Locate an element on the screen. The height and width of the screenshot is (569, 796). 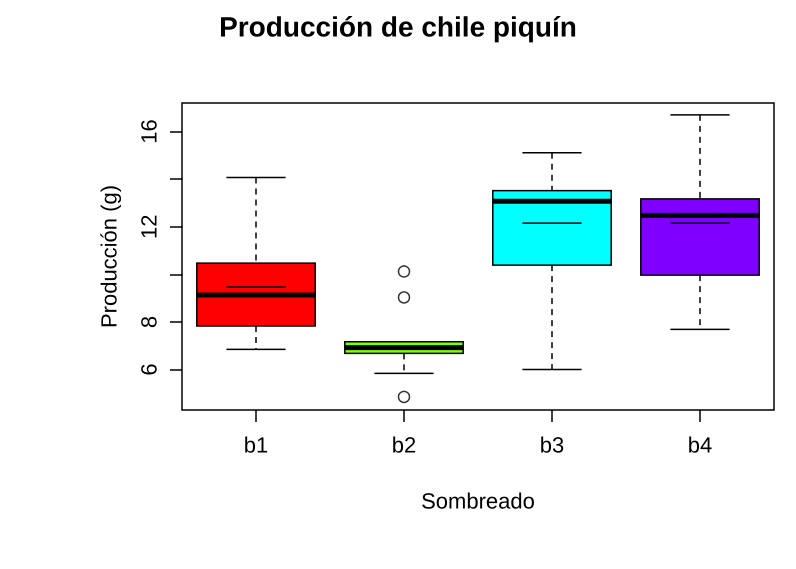
x-tick-label: b2 is located at coordinates (404, 445).